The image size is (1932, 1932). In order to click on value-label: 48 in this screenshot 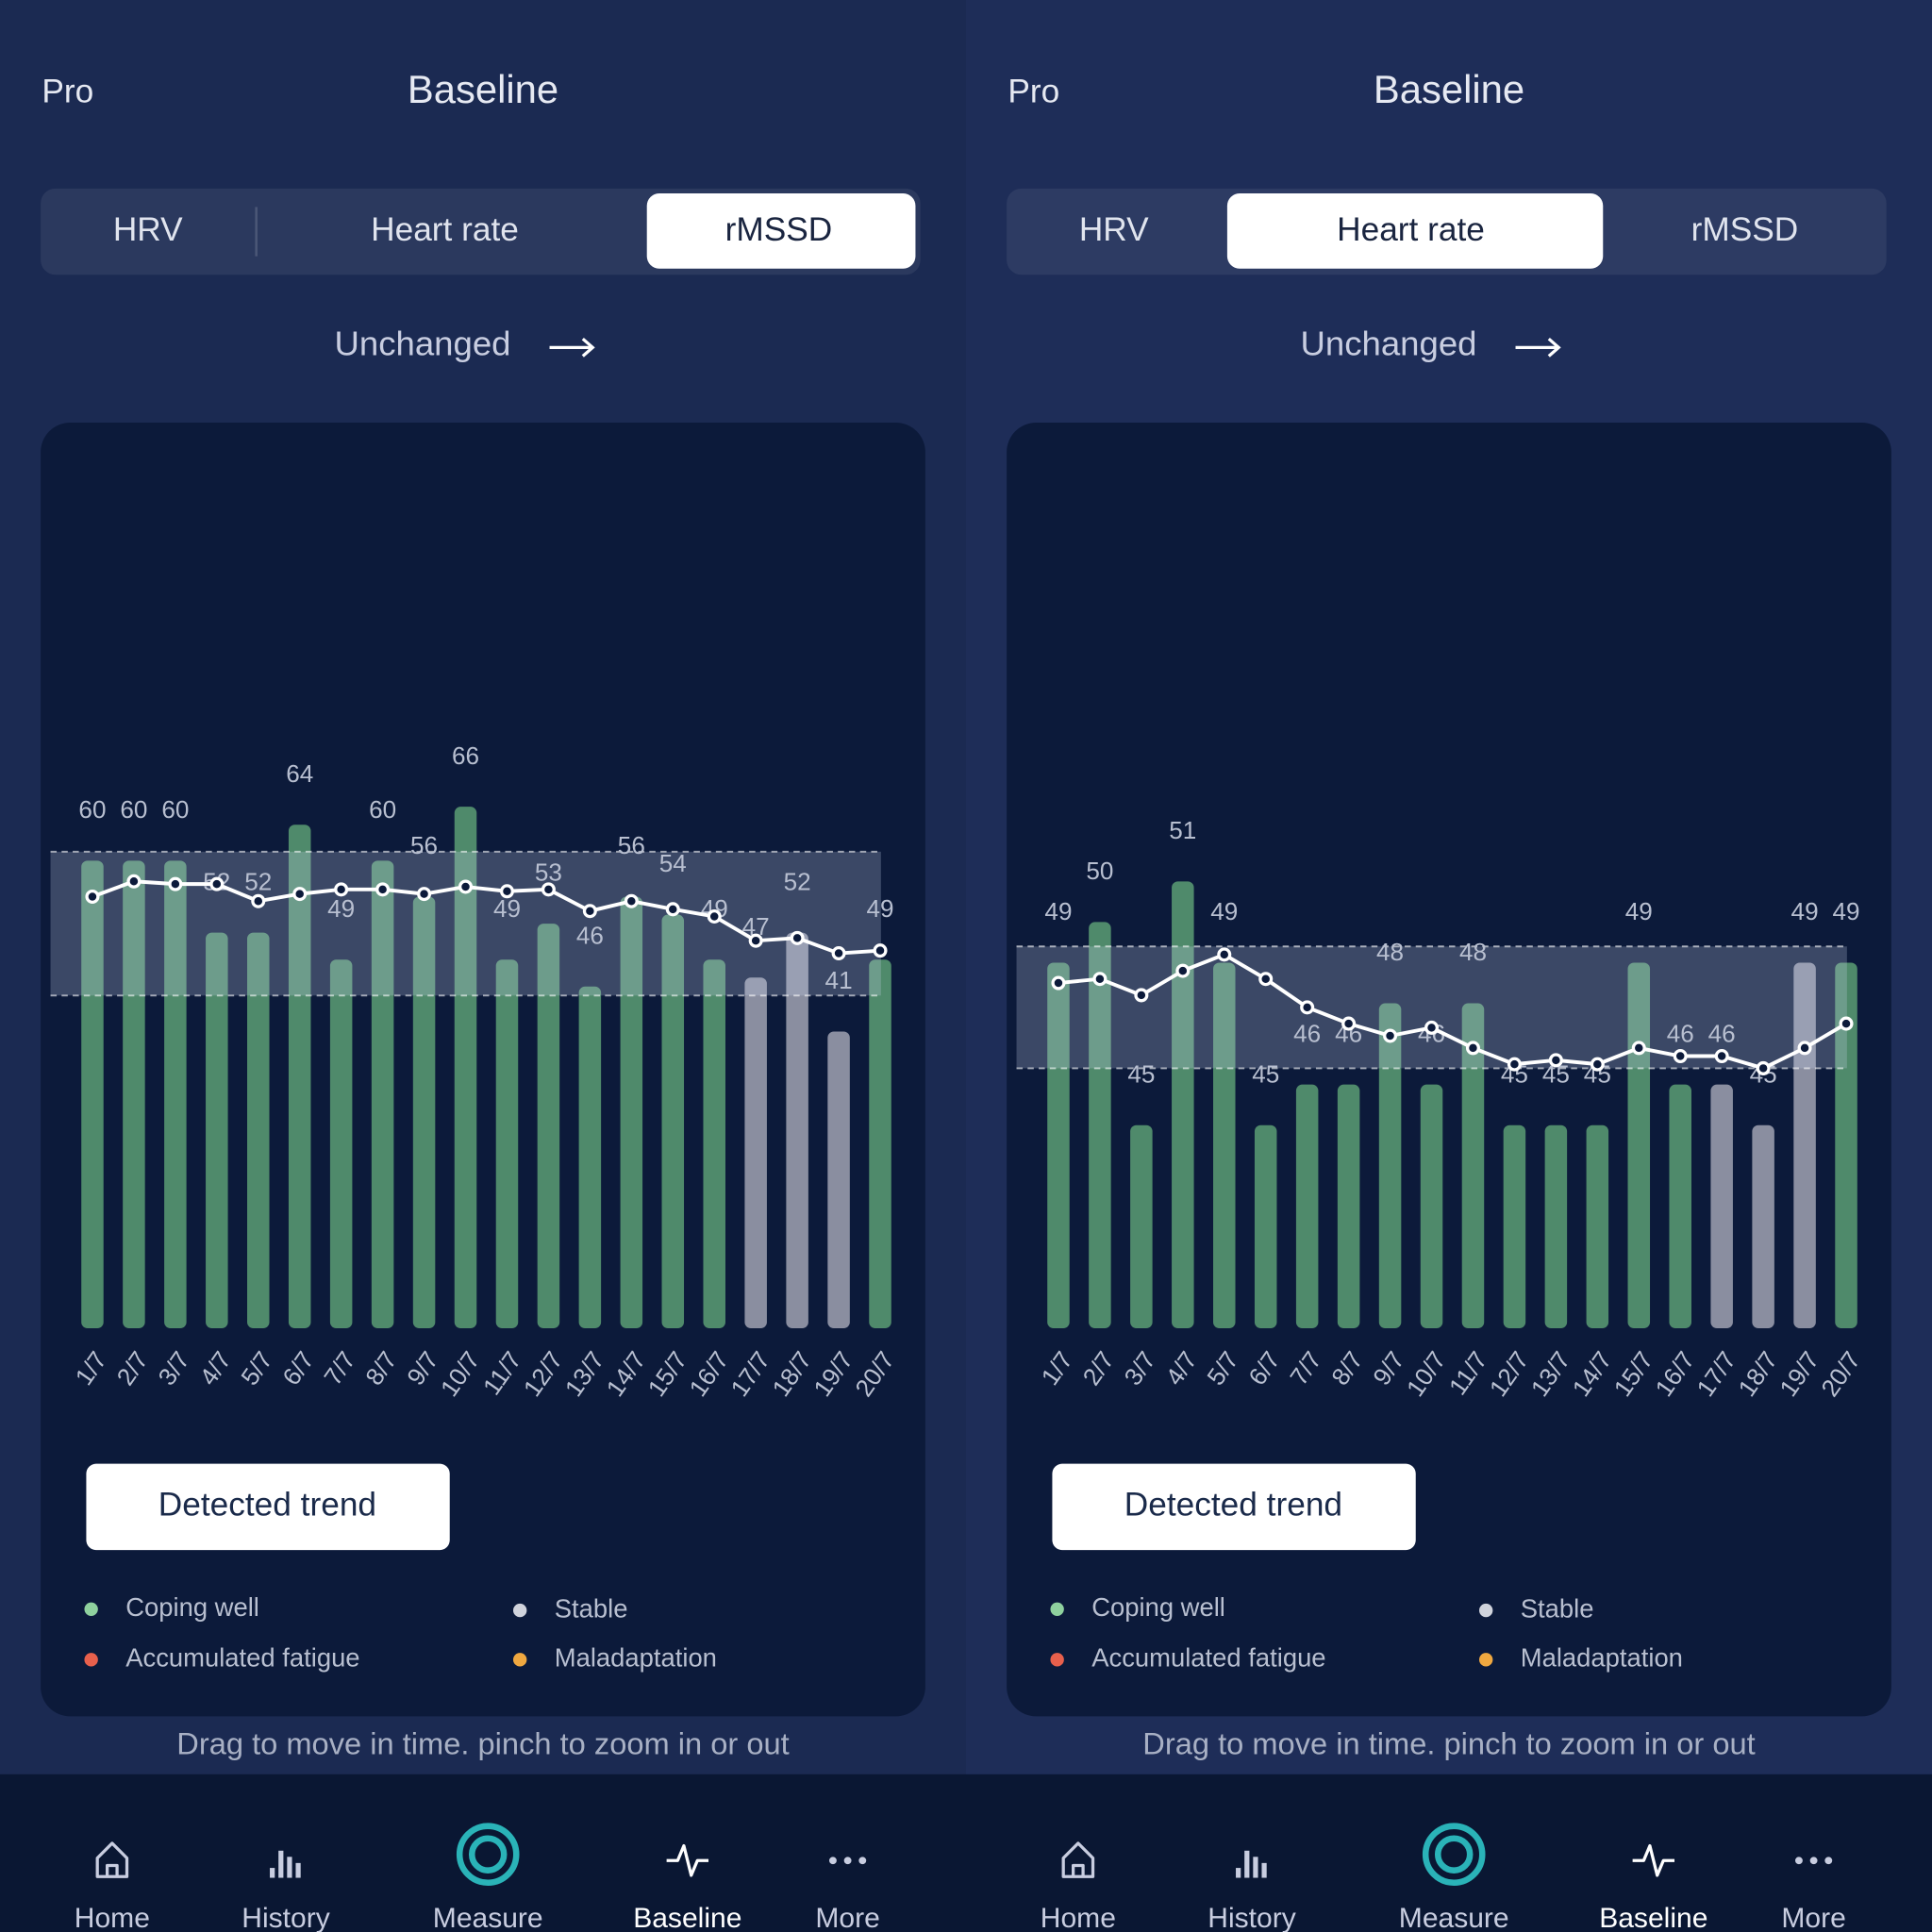, I will do `click(1390, 952)`.